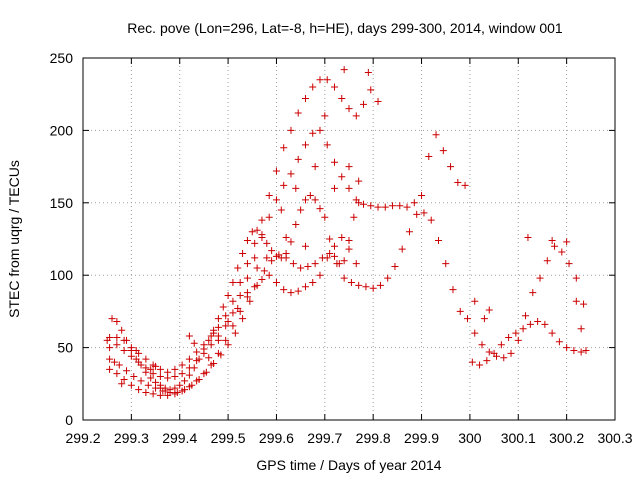 This screenshot has width=640, height=480. What do you see at coordinates (62, 203) in the screenshot?
I see `y-tick-label: 150` at bounding box center [62, 203].